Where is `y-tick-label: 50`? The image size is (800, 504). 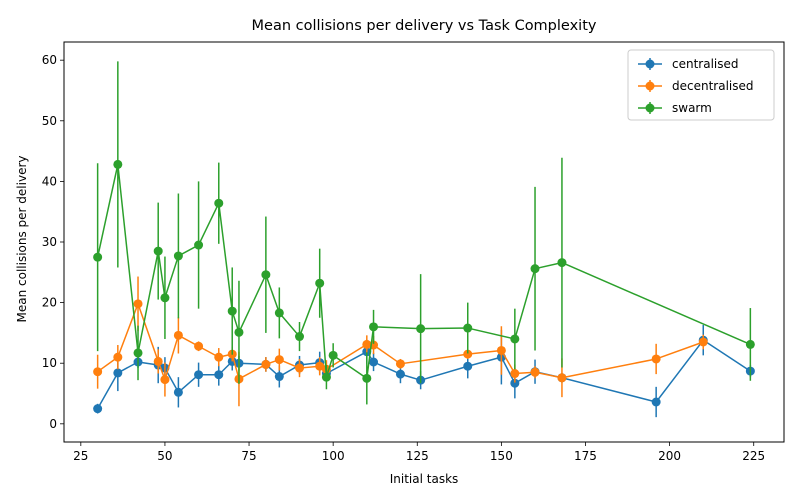
y-tick-label: 50 is located at coordinates (49, 121).